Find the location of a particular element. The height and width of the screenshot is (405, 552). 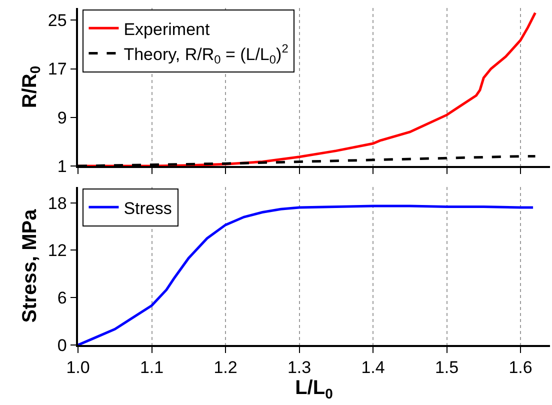

x-tick-label: 1.3 is located at coordinates (299, 368).